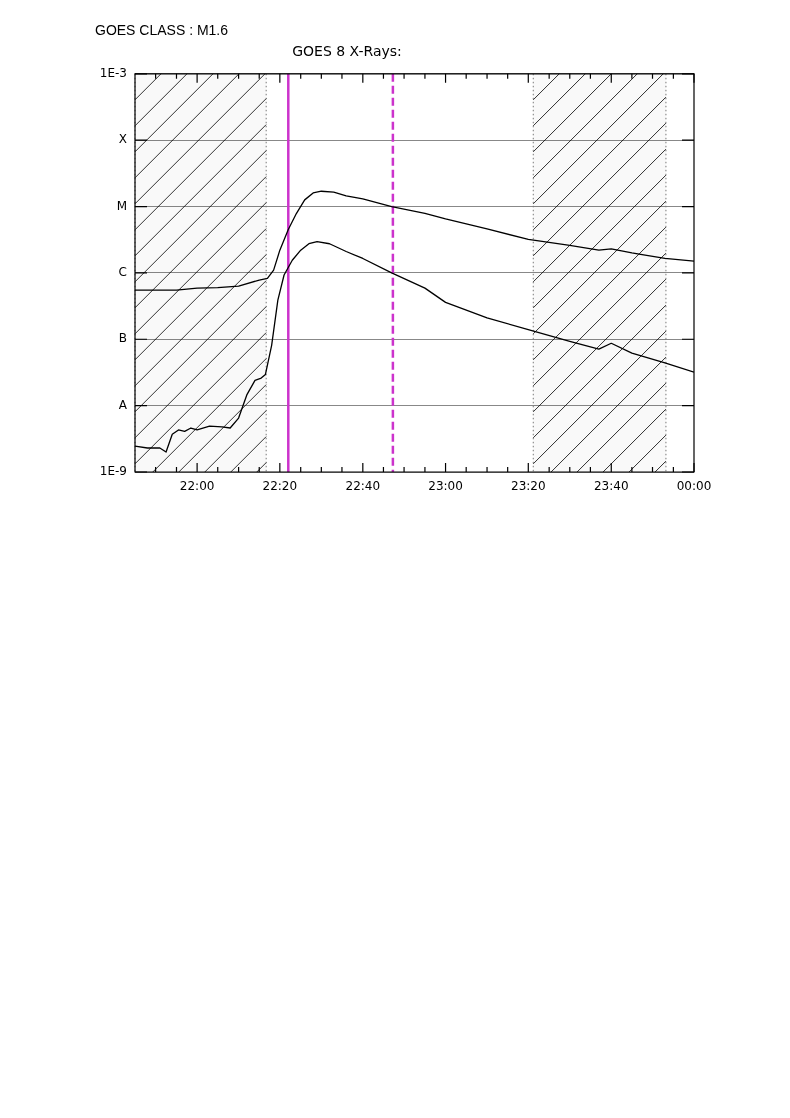 This screenshot has height=1118, width=790. I want to click on x-tick-label: 22:20, so click(280, 486).